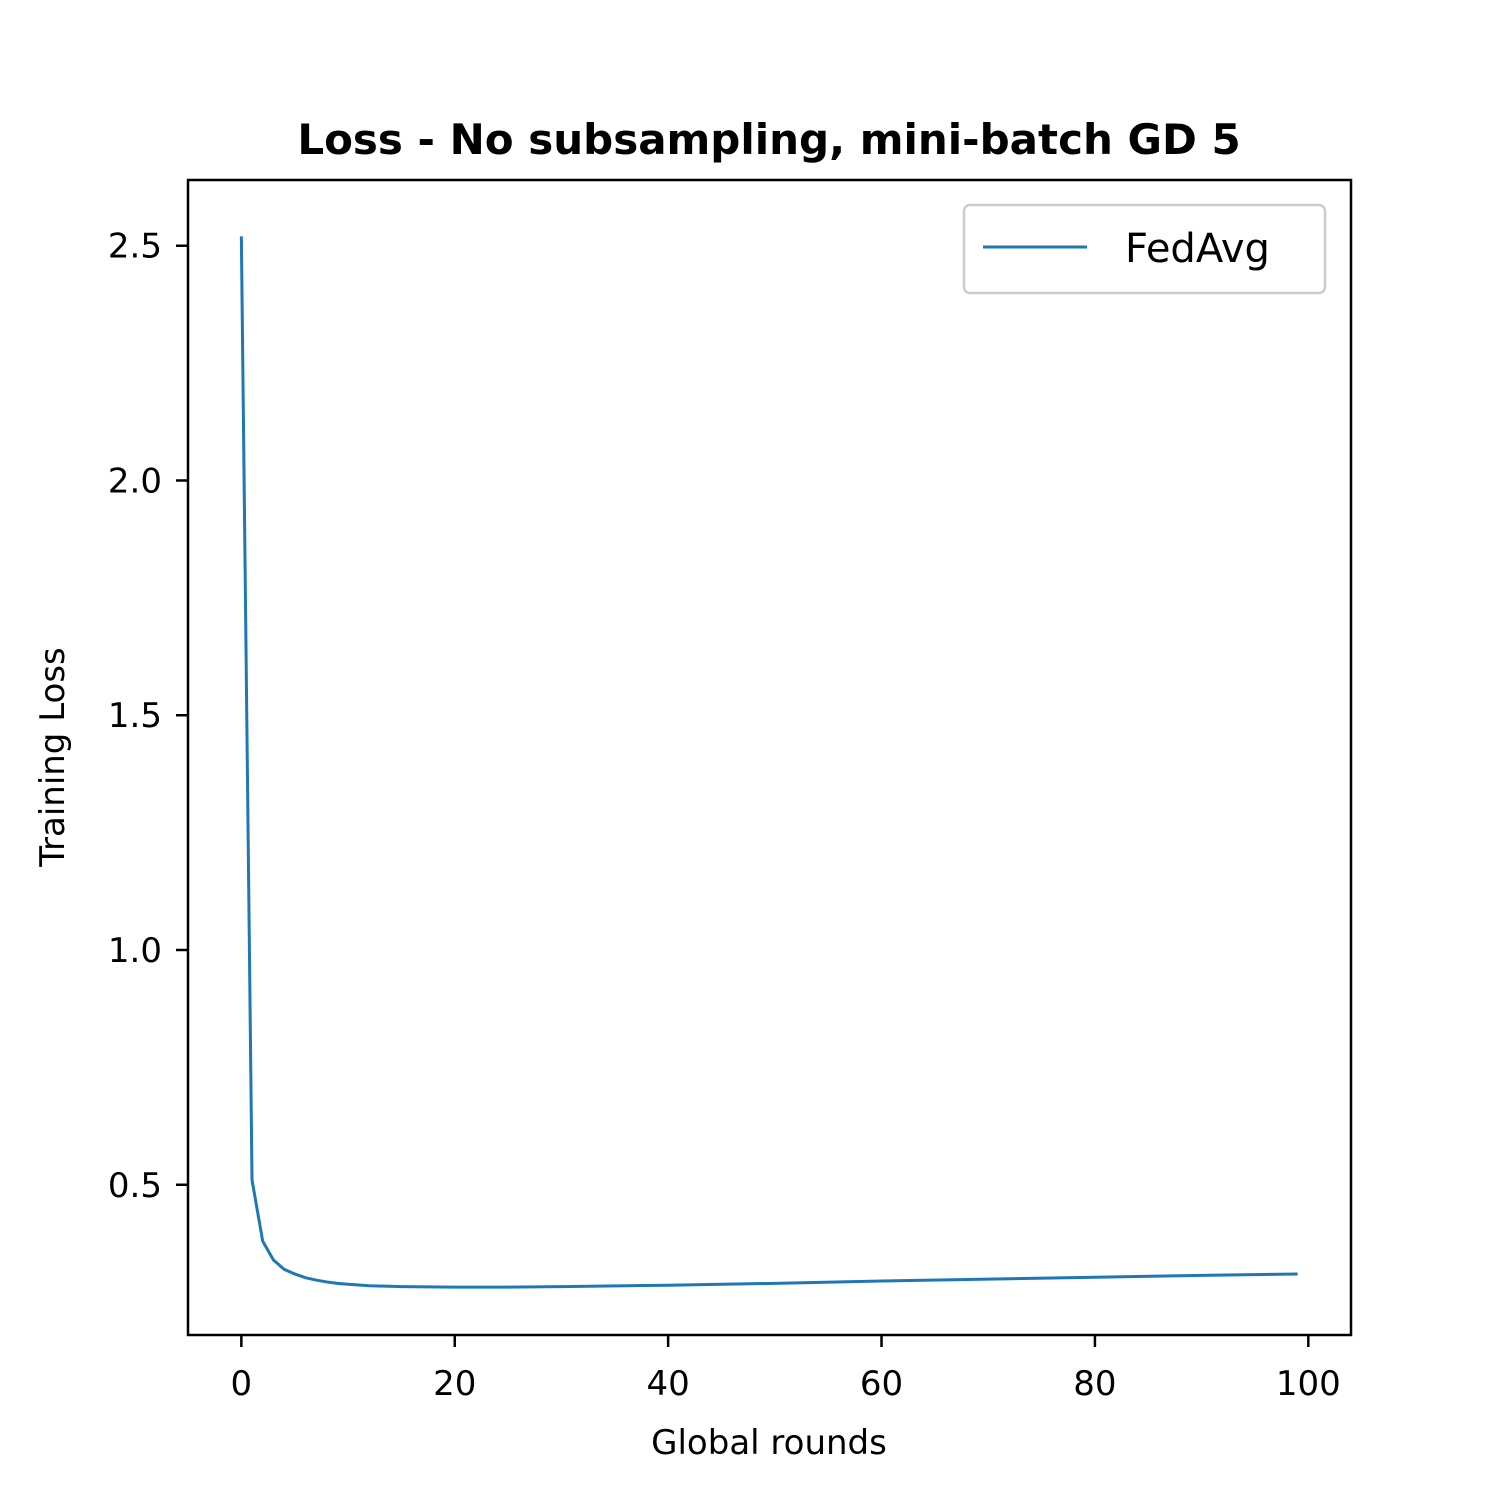  I want to click on x-tick-label: 40, so click(668, 1384).